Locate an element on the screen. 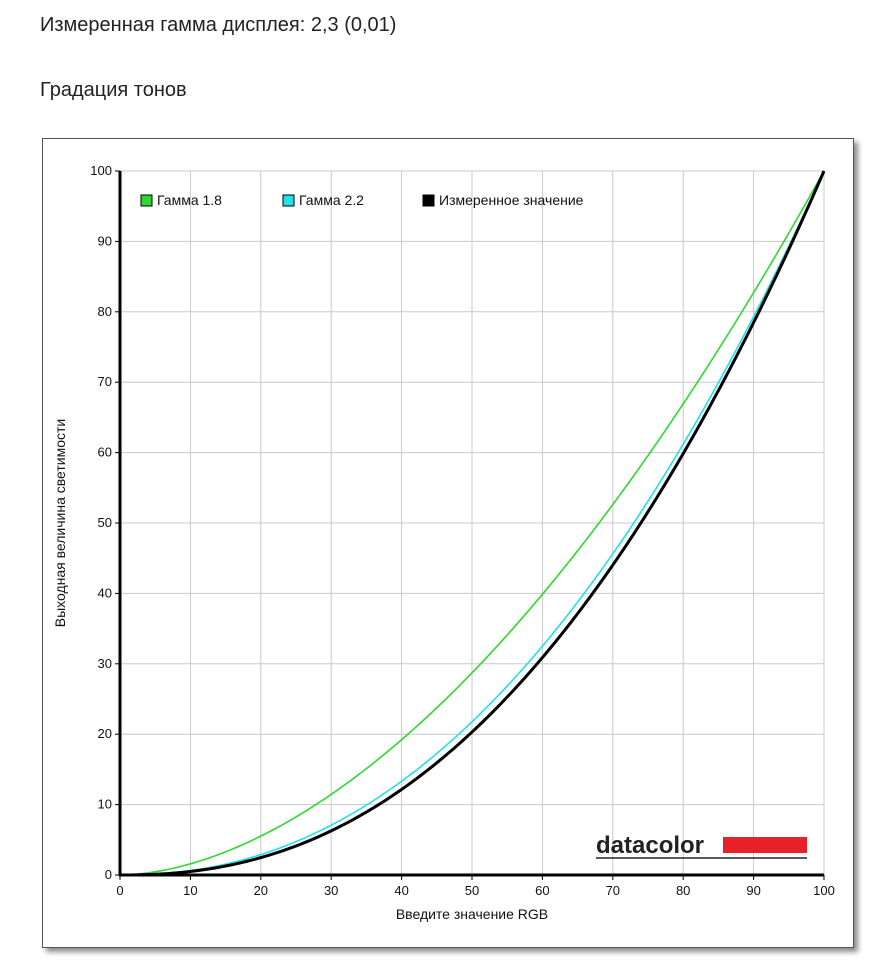  x-tick-label: 70 is located at coordinates (613, 890).